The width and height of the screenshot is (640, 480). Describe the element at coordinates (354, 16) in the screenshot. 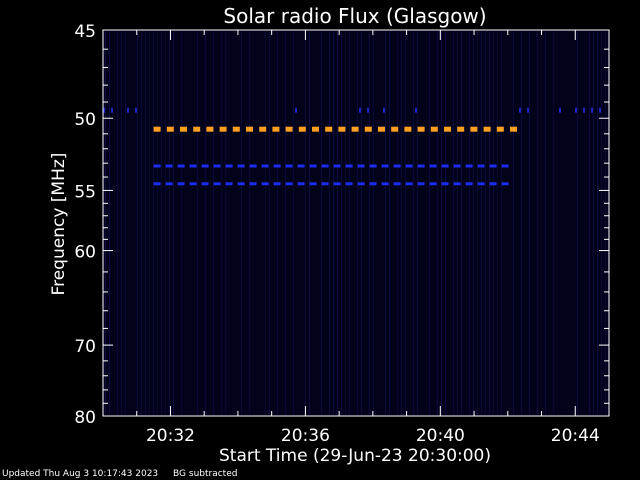

I see `chart-title: Solar radio Flux (Glasgow)` at that location.